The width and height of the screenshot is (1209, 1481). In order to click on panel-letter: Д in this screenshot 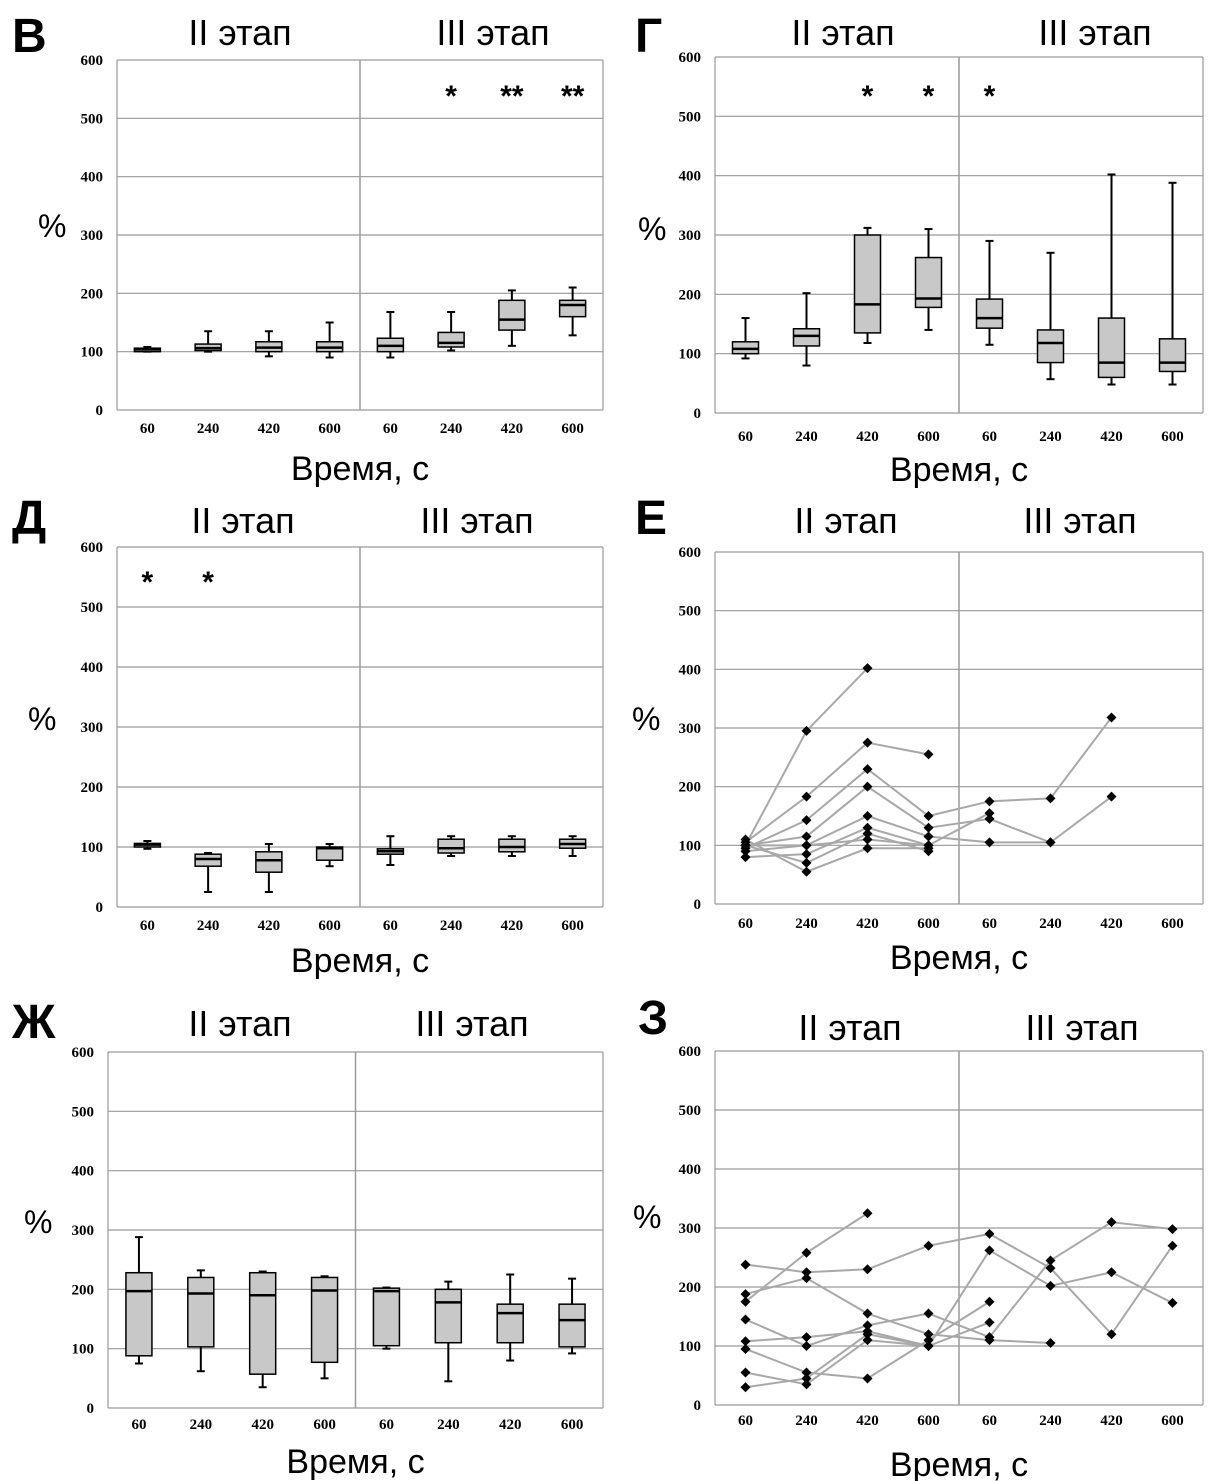, I will do `click(29, 518)`.